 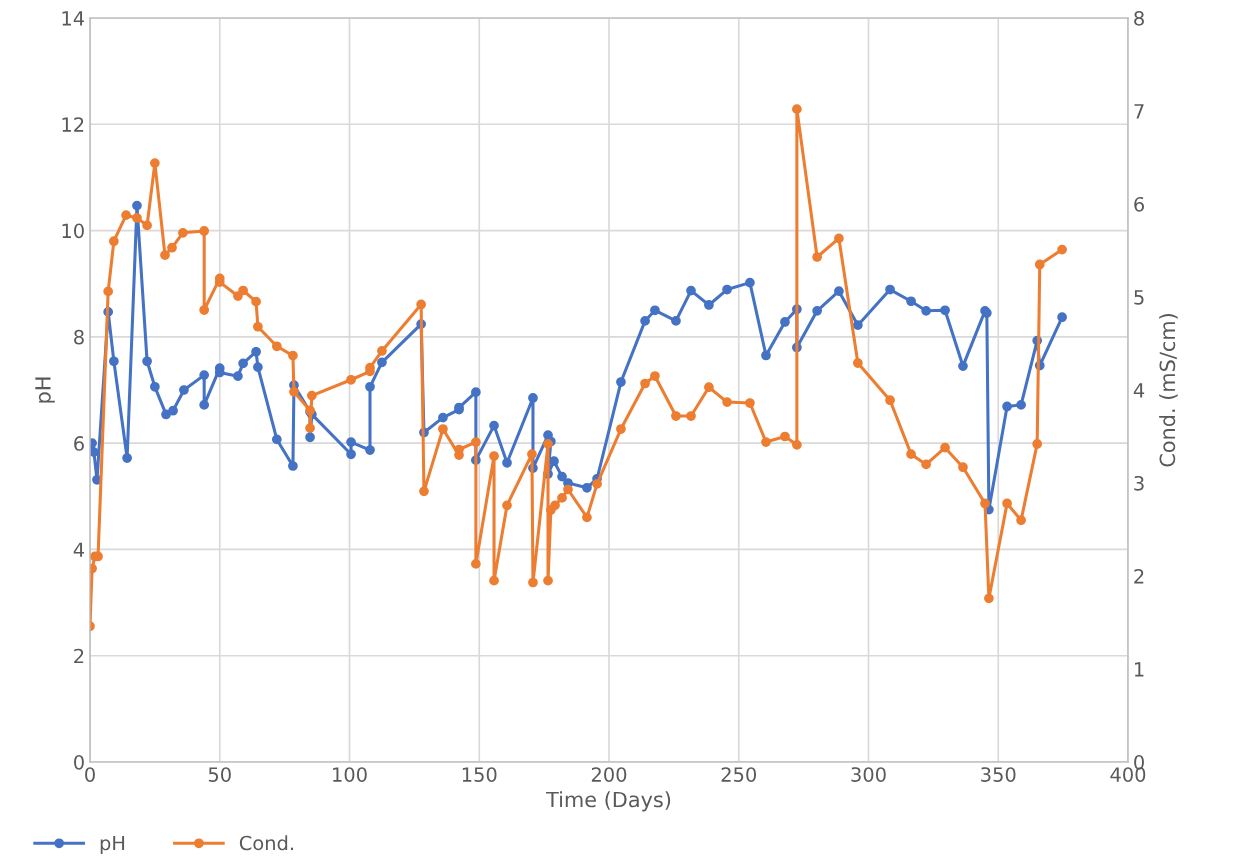 I want to click on x-tick-label: 0, so click(x=90, y=774).